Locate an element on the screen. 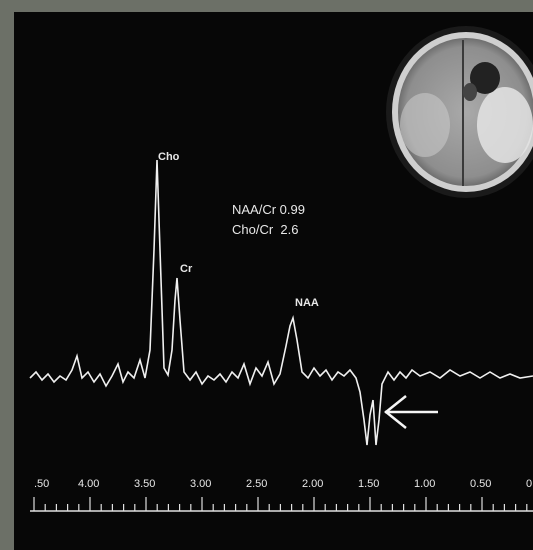 This screenshot has width=533, height=550. peak-label: Cho is located at coordinates (169, 157).